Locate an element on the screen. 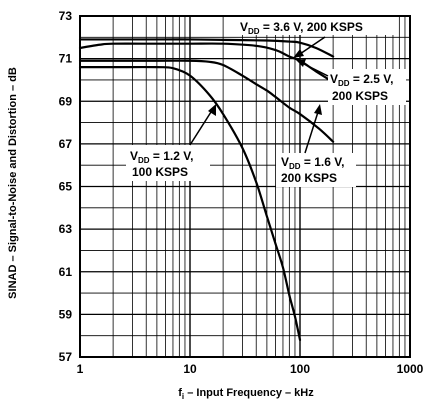 This screenshot has width=440, height=402. svg-text: 100 KSPS is located at coordinates (160, 172).